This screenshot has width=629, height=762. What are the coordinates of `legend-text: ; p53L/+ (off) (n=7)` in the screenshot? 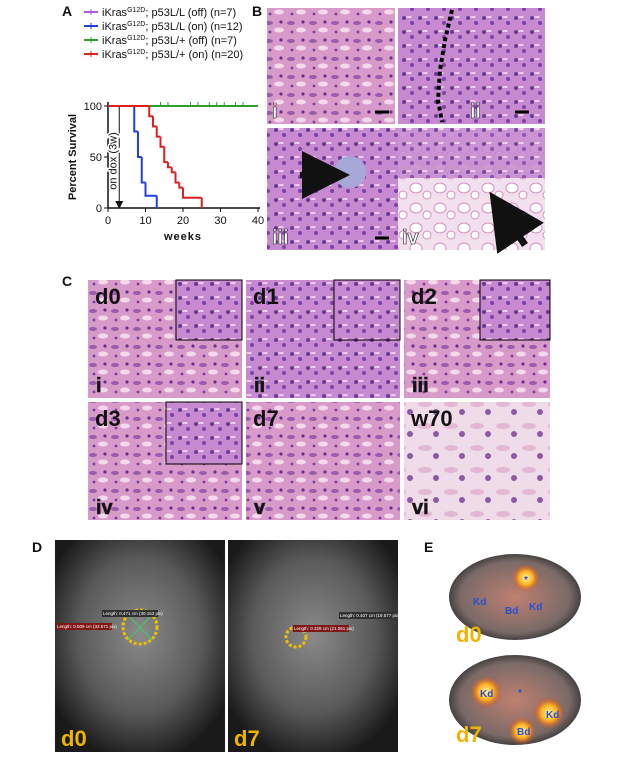 It's located at (191, 41).